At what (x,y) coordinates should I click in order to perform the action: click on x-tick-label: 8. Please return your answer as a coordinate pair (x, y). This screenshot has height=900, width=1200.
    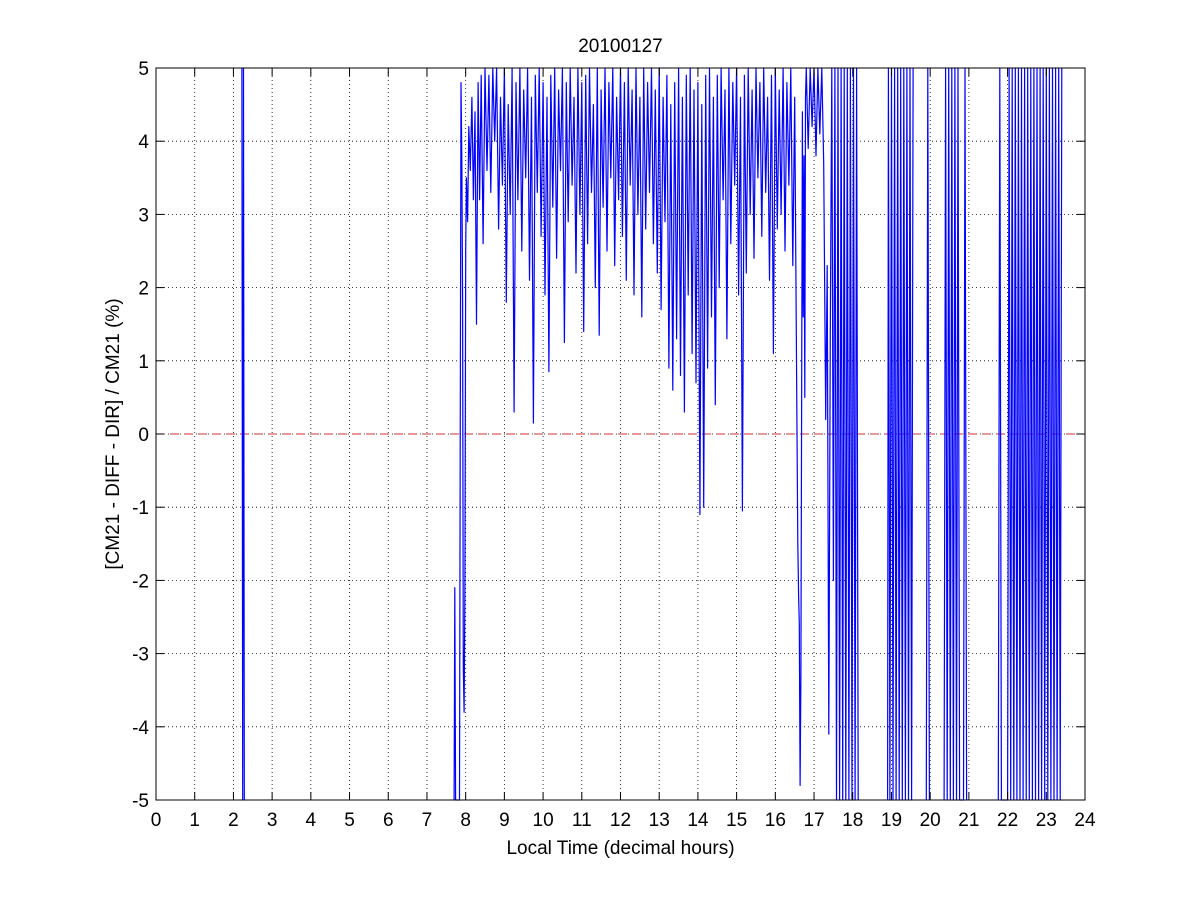
    Looking at the image, I should click on (465, 820).